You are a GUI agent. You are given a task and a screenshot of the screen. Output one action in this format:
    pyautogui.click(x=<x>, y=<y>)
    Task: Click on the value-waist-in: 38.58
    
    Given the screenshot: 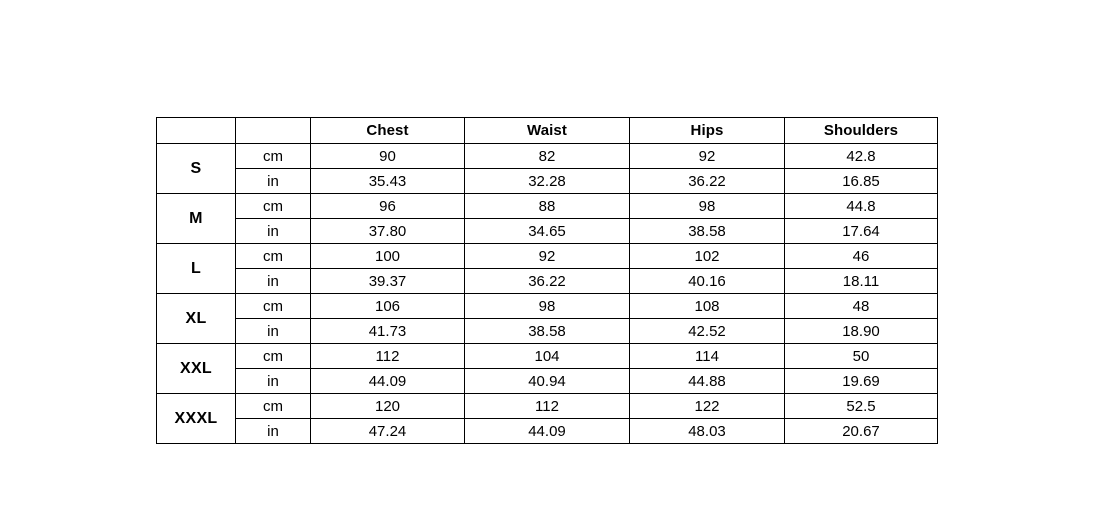 What is the action you would take?
    pyautogui.click(x=547, y=331)
    